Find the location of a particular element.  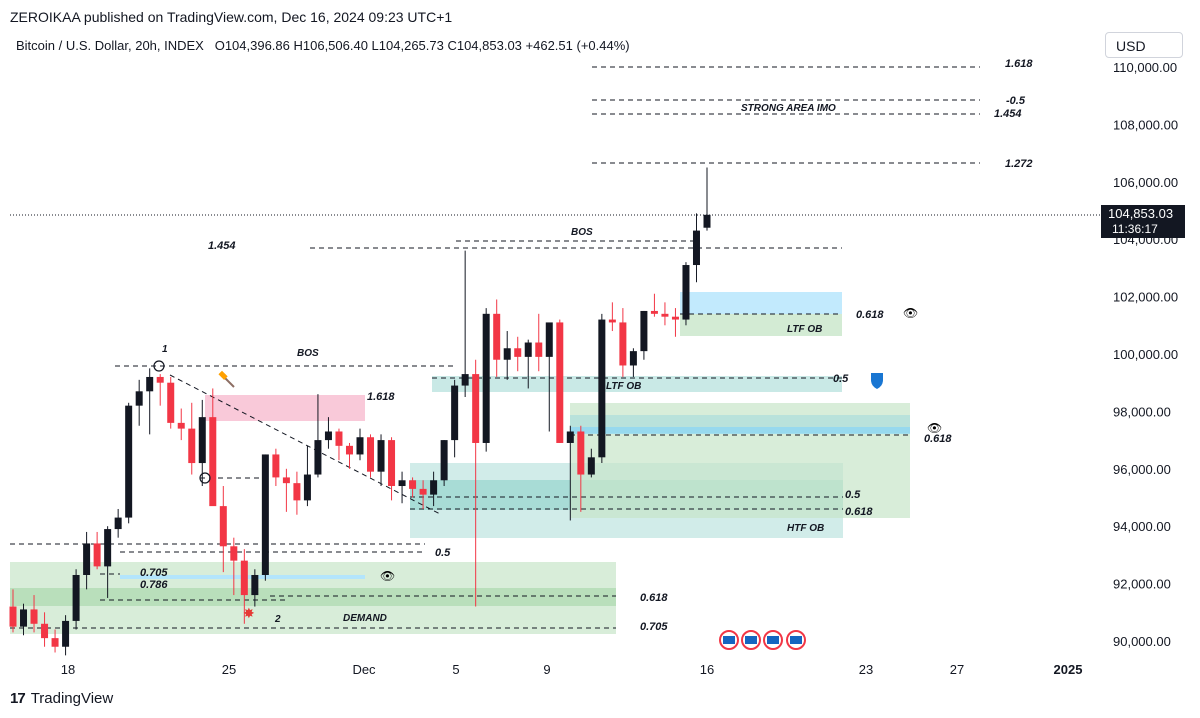

y-tick-label: 96,000.00 is located at coordinates (1142, 469).